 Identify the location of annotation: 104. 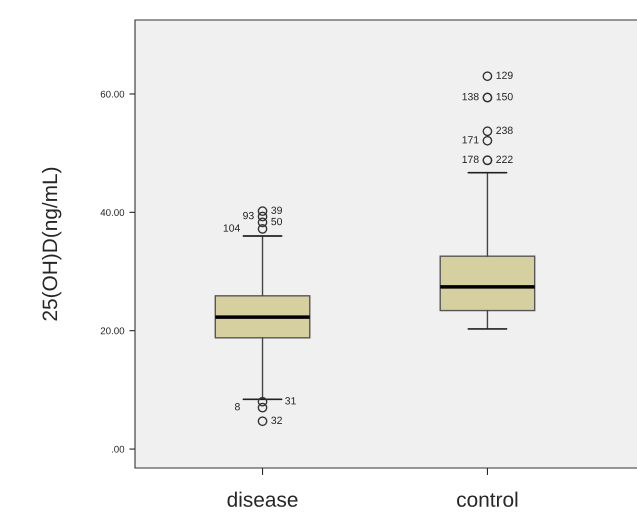
(232, 228).